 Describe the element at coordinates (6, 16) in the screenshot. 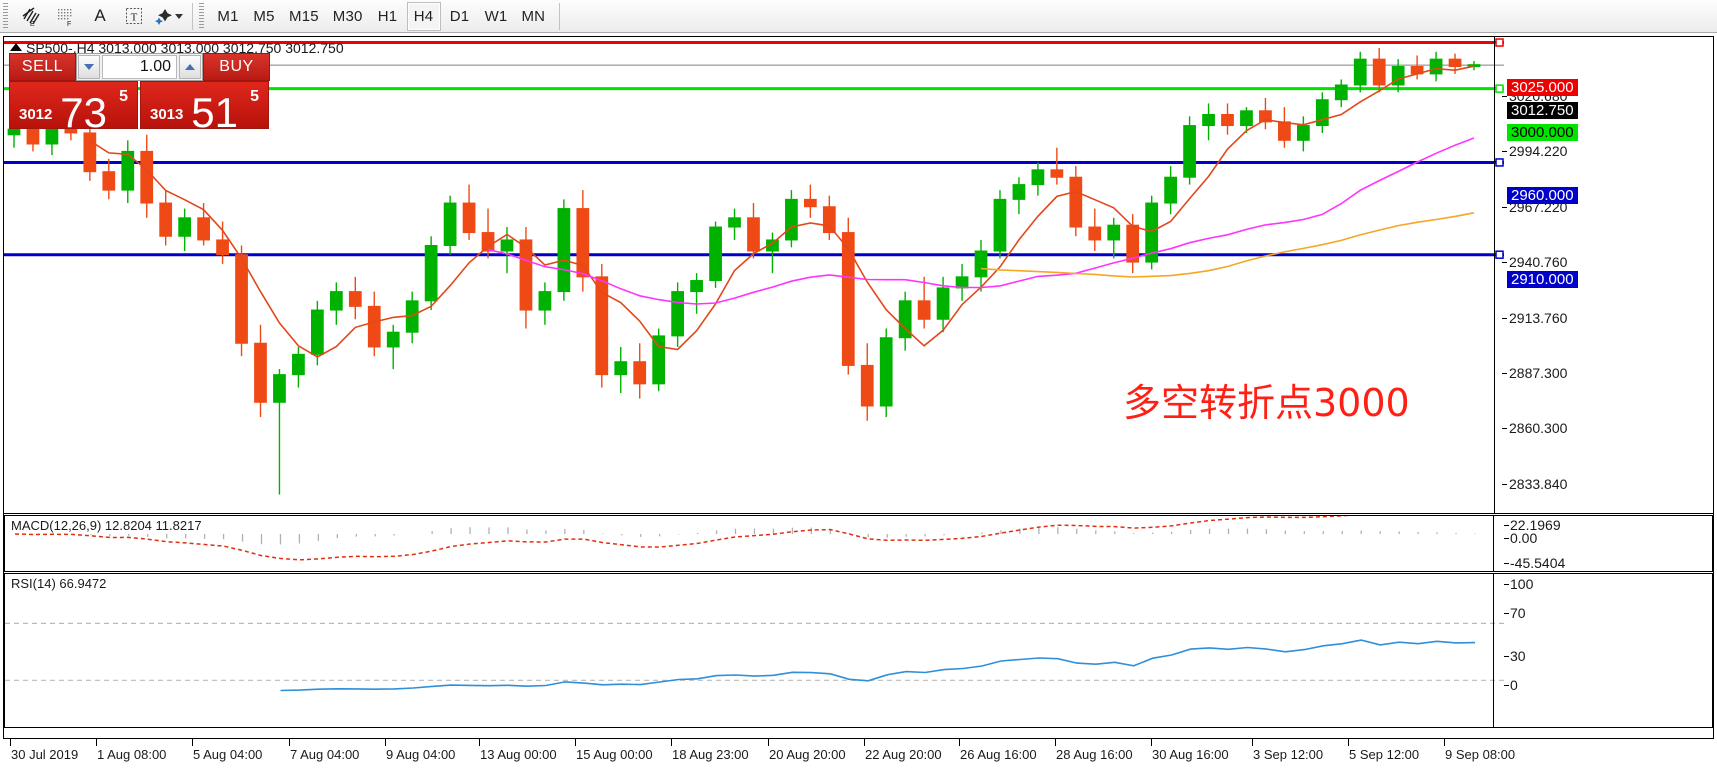

I see `toolbar-grip` at that location.